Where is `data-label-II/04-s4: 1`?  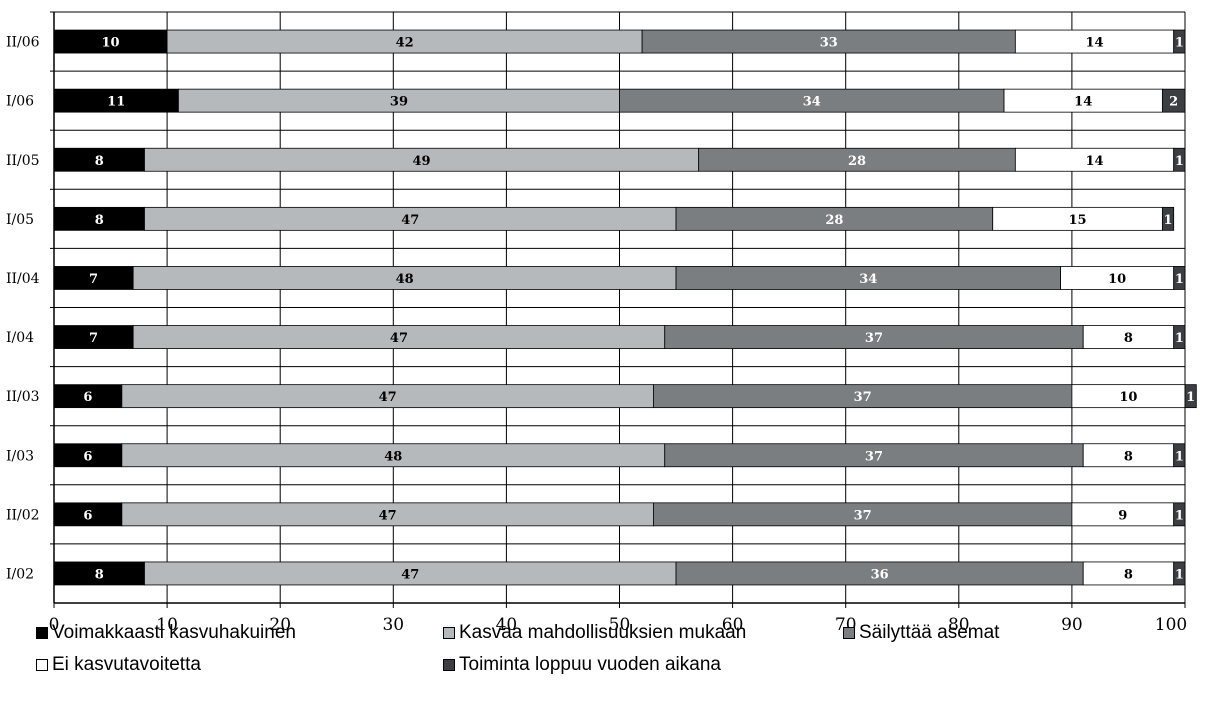 data-label-II/04-s4: 1 is located at coordinates (1179, 279).